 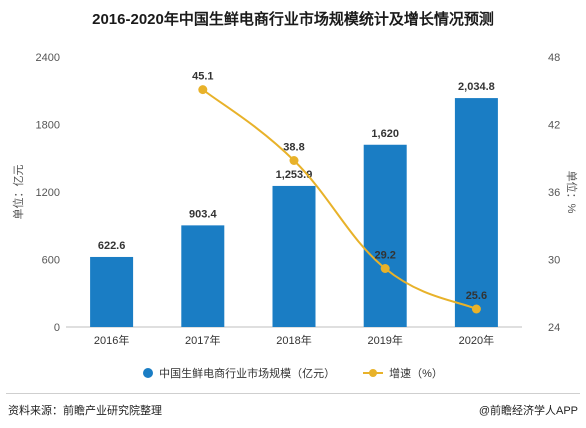 What do you see at coordinates (202, 77) in the screenshot?
I see `growth-value-label: 45.1` at bounding box center [202, 77].